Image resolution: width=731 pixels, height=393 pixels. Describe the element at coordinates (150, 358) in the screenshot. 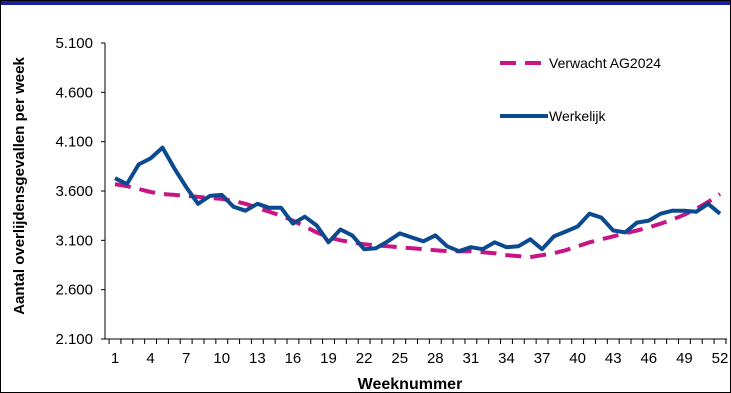

I see `x-tick-label: 4` at that location.